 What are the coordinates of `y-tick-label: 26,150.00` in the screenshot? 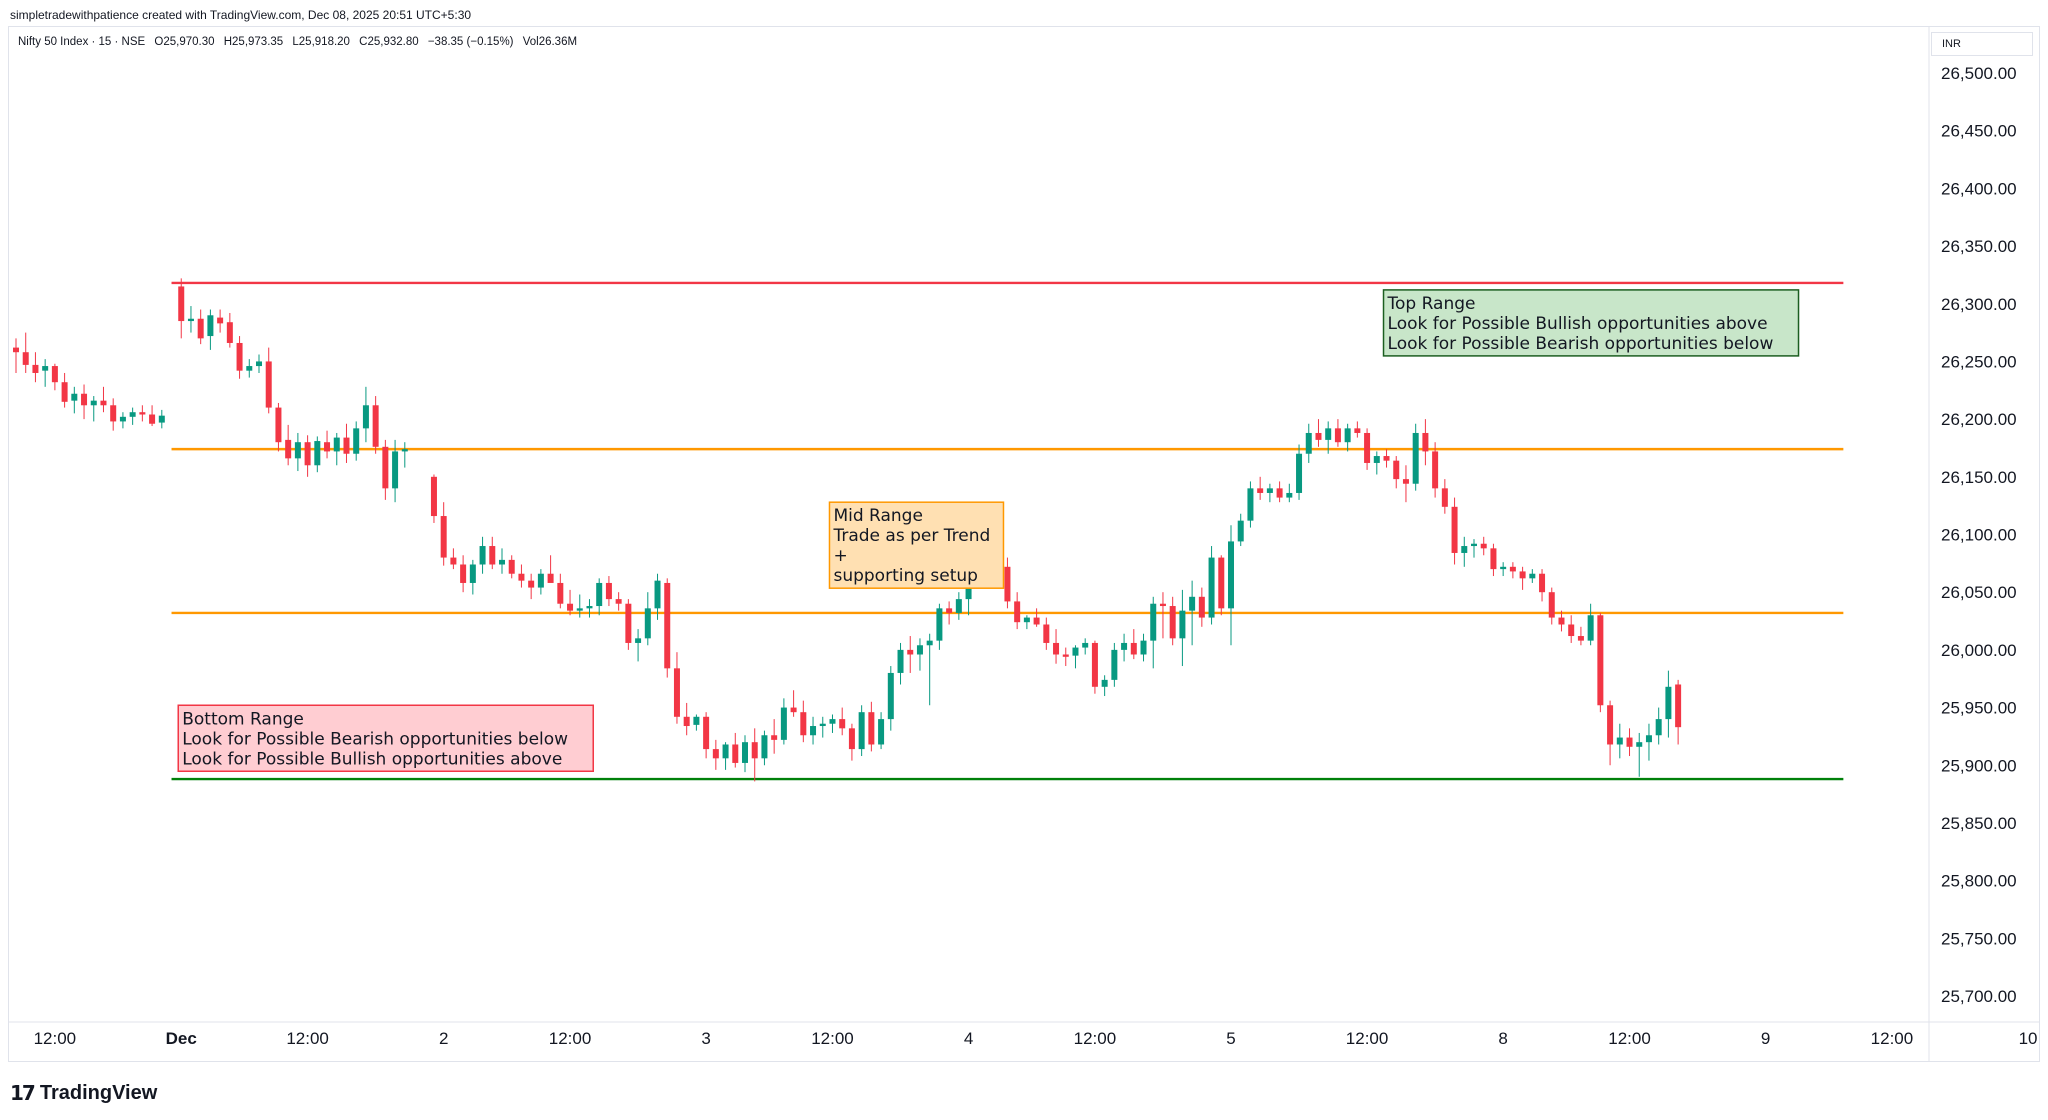 It's located at (1979, 477).